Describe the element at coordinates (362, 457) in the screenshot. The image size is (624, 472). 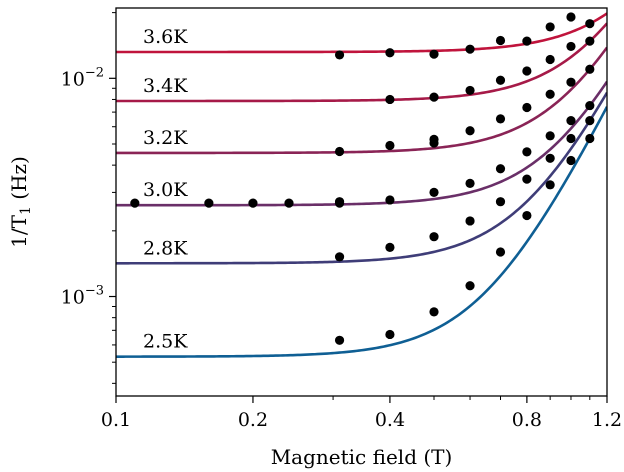
I see `x-axis-label: Magnetic field (T)` at that location.